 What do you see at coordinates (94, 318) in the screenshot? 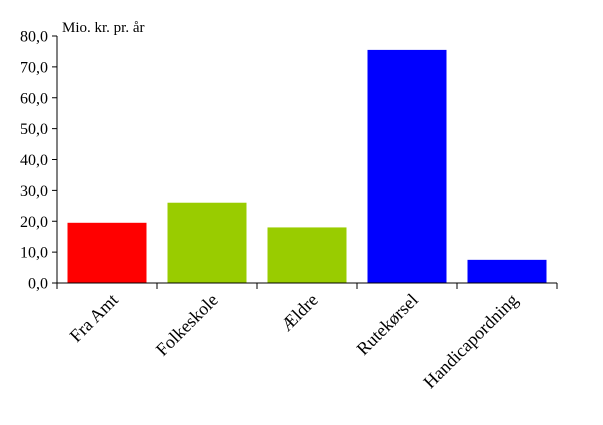
I see `x-tick-label: Fra Amt` at bounding box center [94, 318].